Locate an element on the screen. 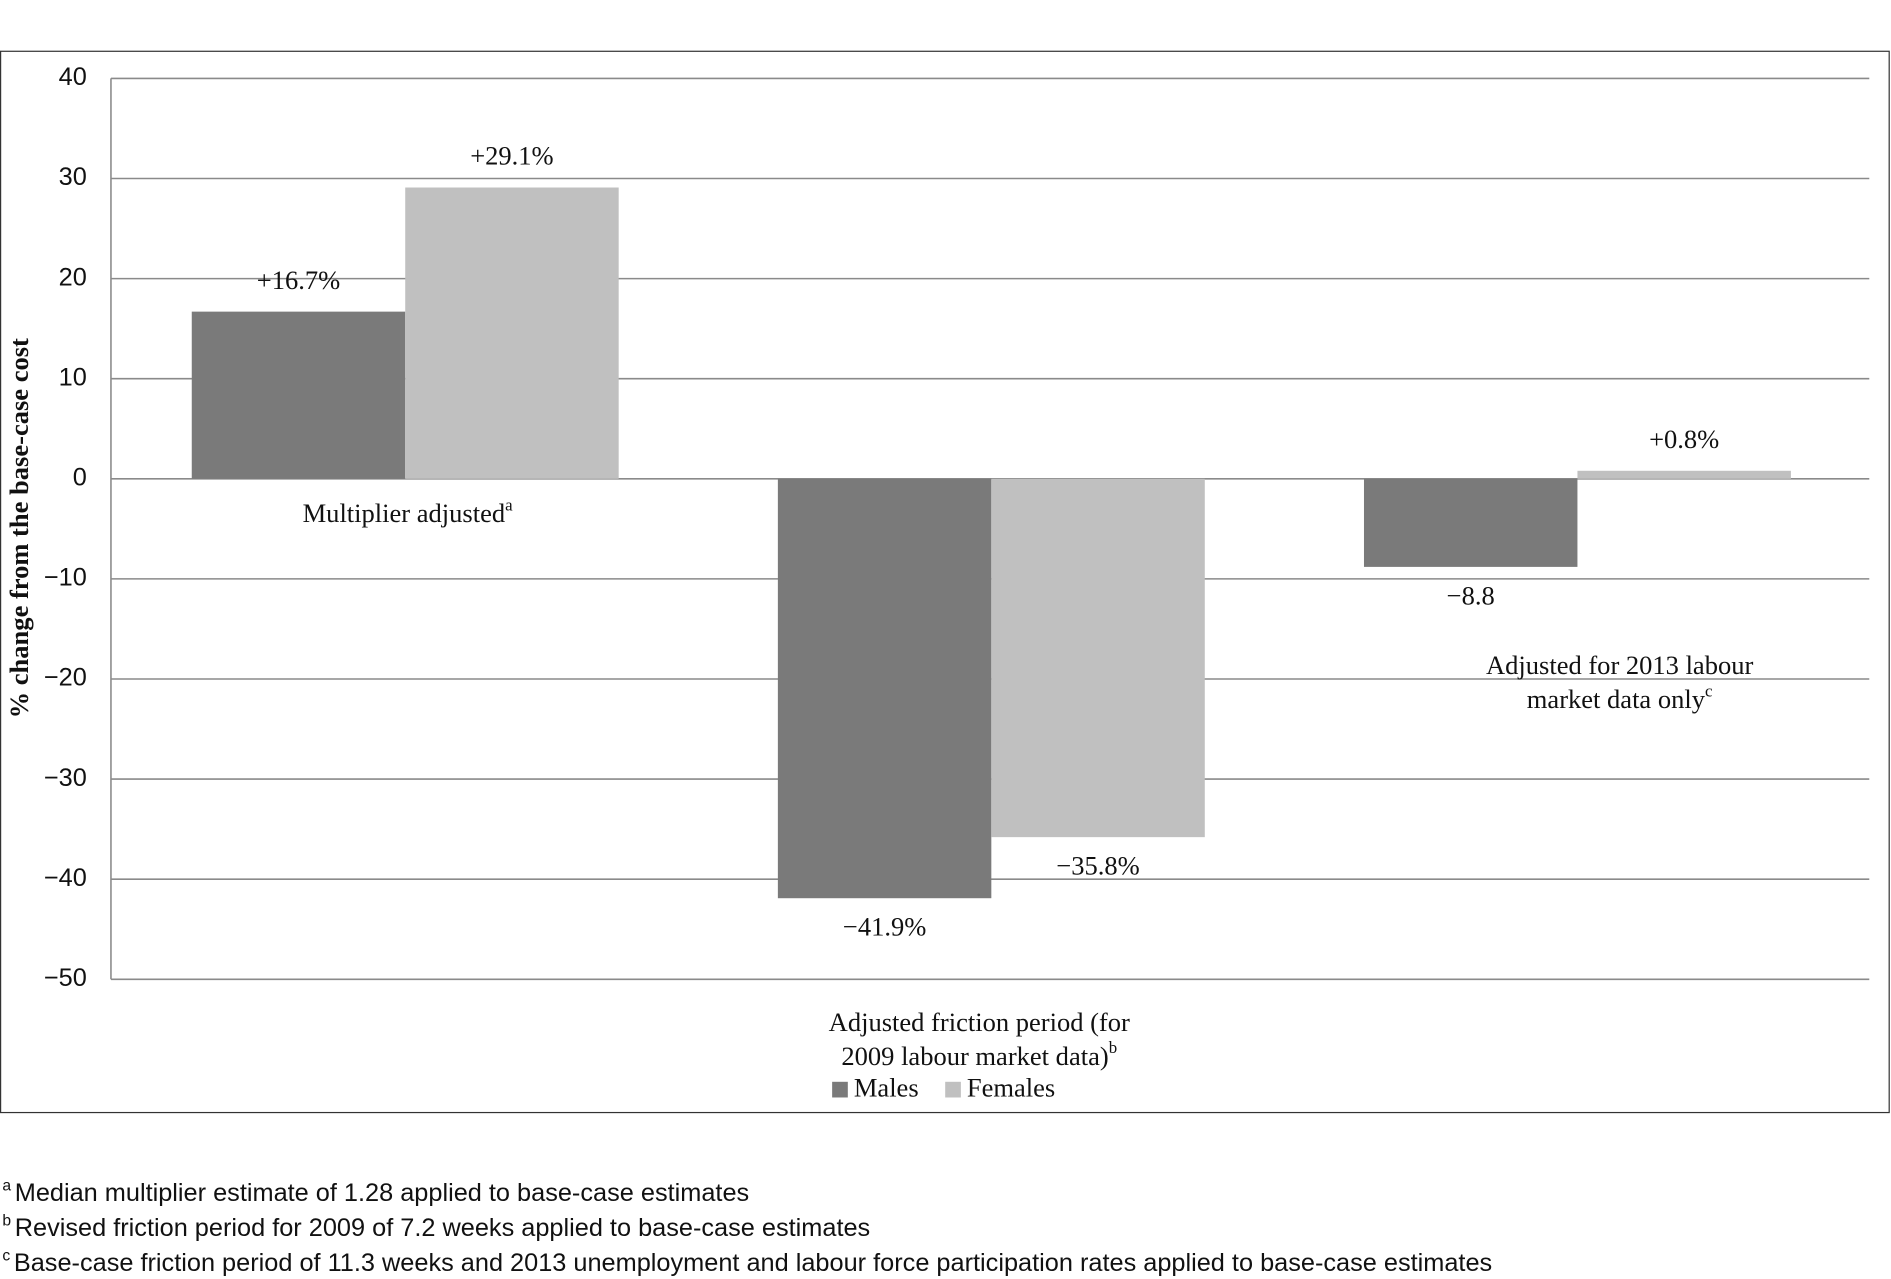 The width and height of the screenshot is (1891, 1279). y-tick-label: −50 is located at coordinates (65, 978).